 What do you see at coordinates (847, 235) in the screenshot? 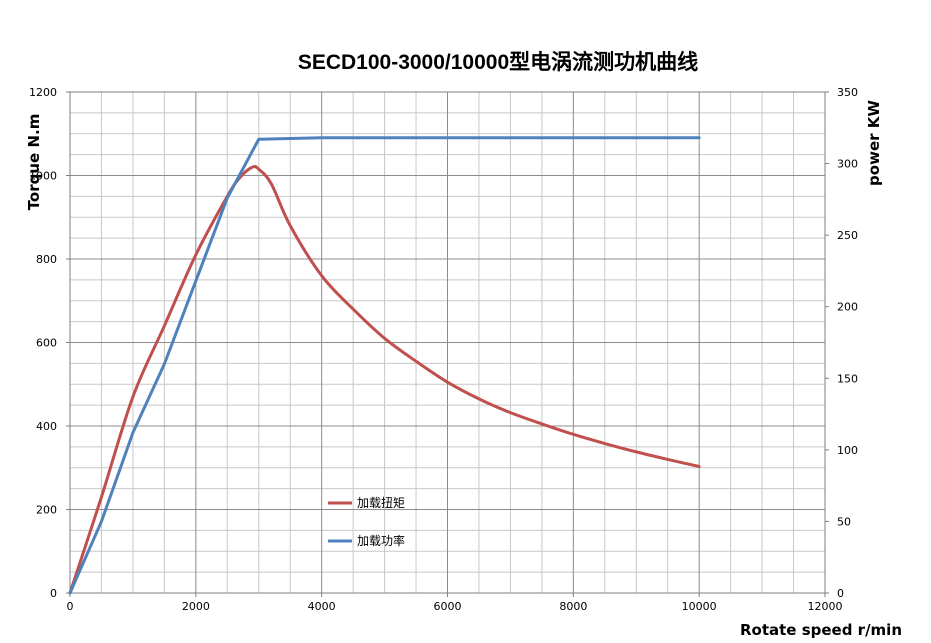
I see `right-tick-label: 250` at bounding box center [847, 235].